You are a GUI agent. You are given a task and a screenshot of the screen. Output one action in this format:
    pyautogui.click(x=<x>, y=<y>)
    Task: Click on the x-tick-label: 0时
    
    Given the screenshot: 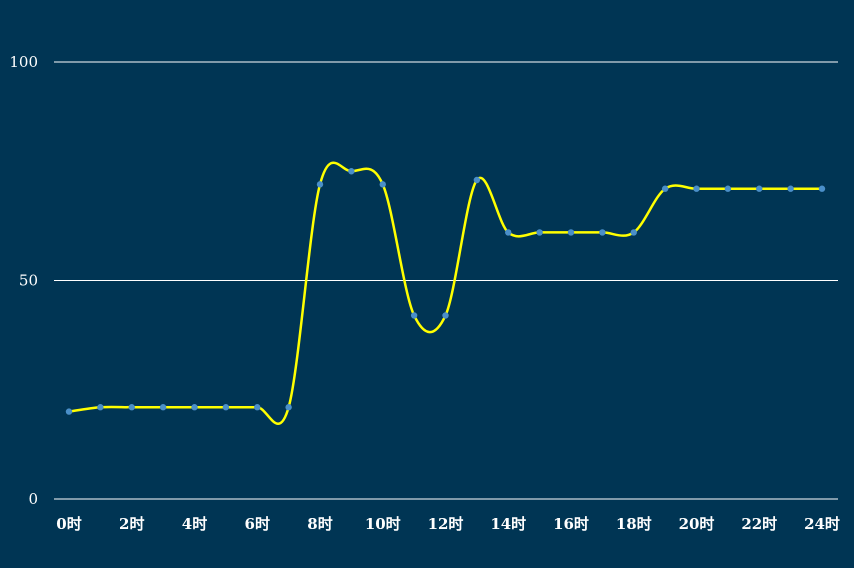 What is the action you would take?
    pyautogui.click(x=68, y=524)
    